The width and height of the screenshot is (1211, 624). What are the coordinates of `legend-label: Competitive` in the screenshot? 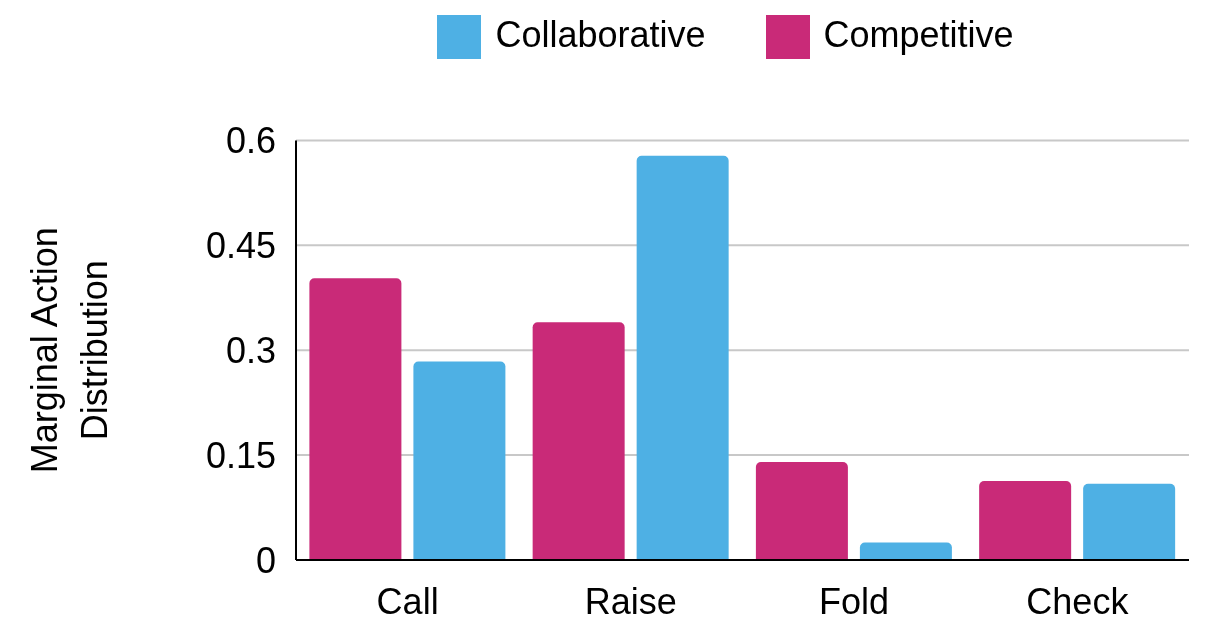 It's located at (918, 34).